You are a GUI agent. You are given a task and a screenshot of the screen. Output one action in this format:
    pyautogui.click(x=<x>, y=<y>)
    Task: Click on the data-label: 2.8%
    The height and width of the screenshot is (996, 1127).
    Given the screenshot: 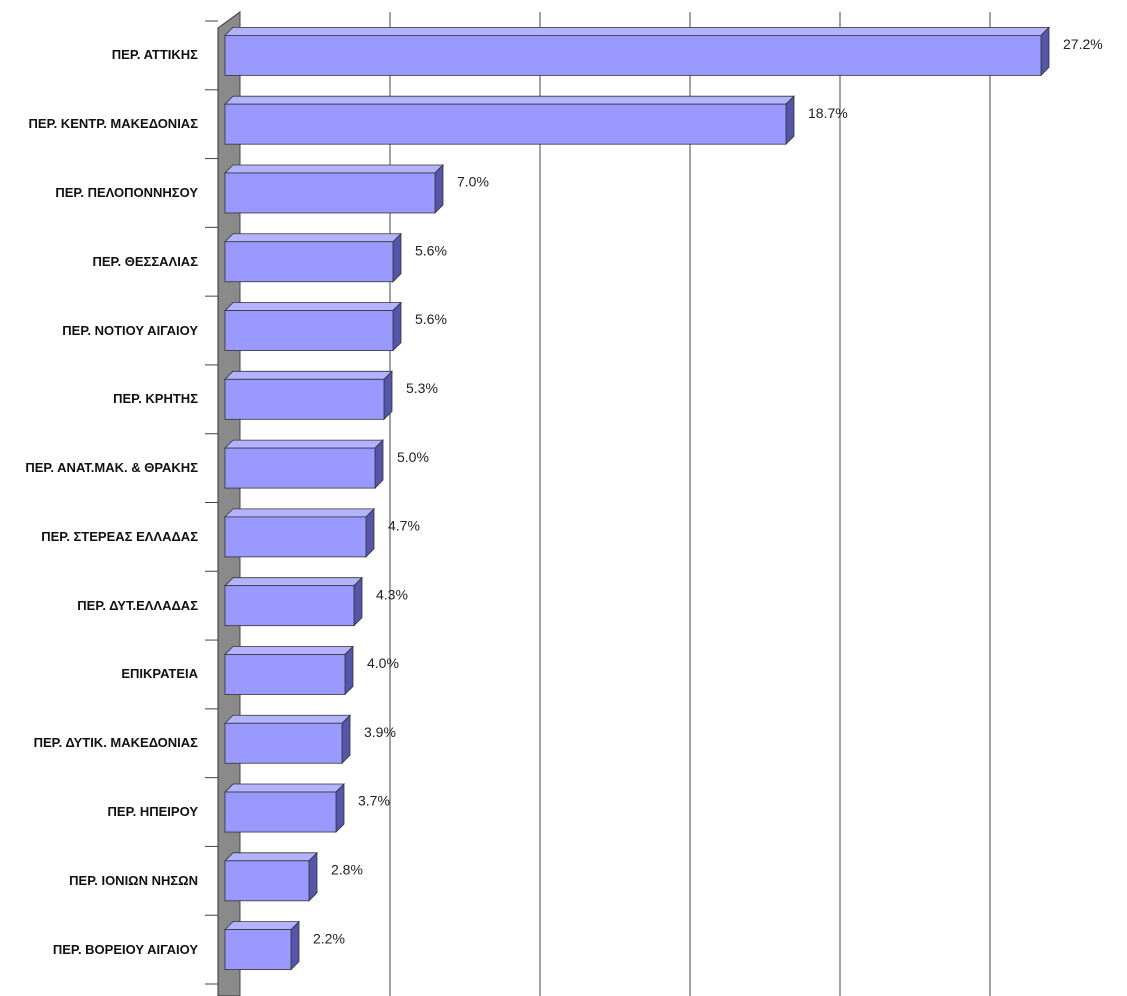 What is the action you would take?
    pyautogui.click(x=347, y=870)
    